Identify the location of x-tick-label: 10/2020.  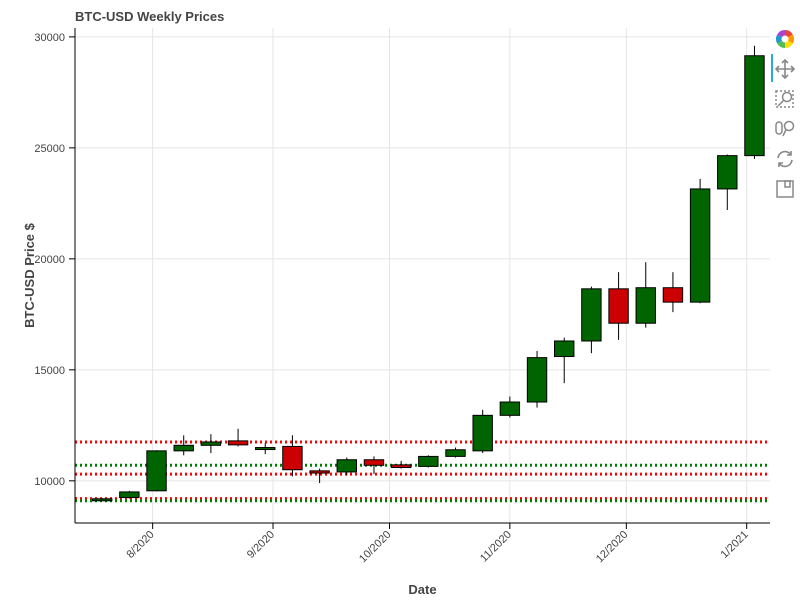
(375, 547).